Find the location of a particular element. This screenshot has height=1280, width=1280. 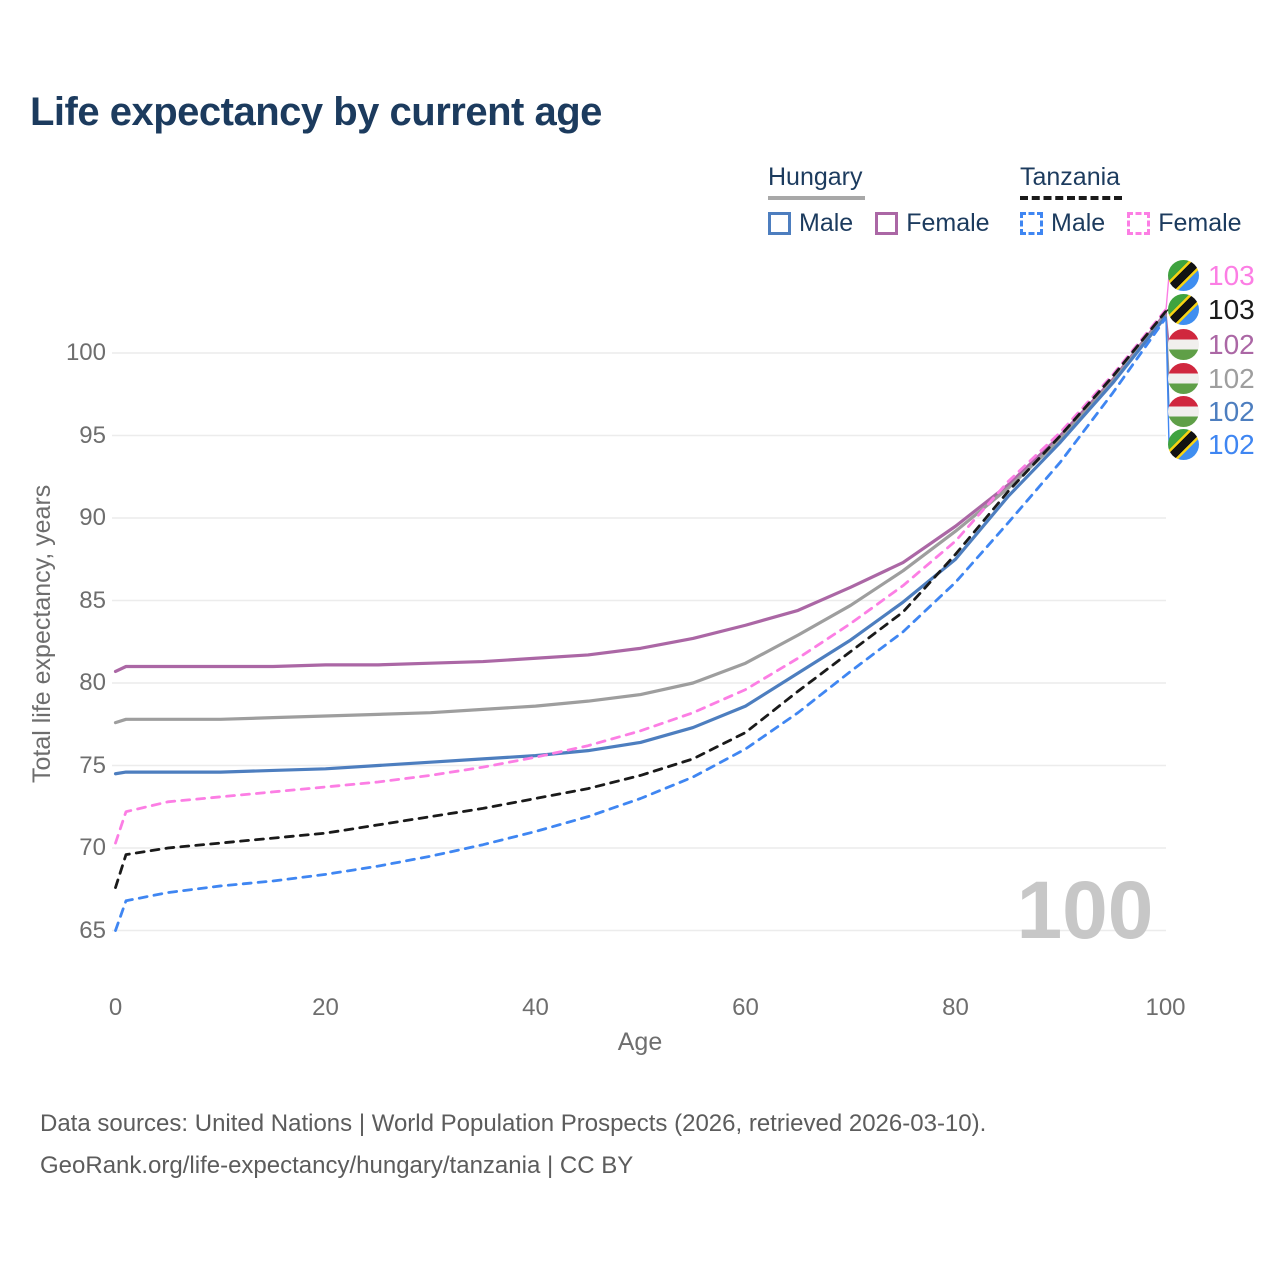

legend-item-hungary-female: Female is located at coordinates (932, 223).